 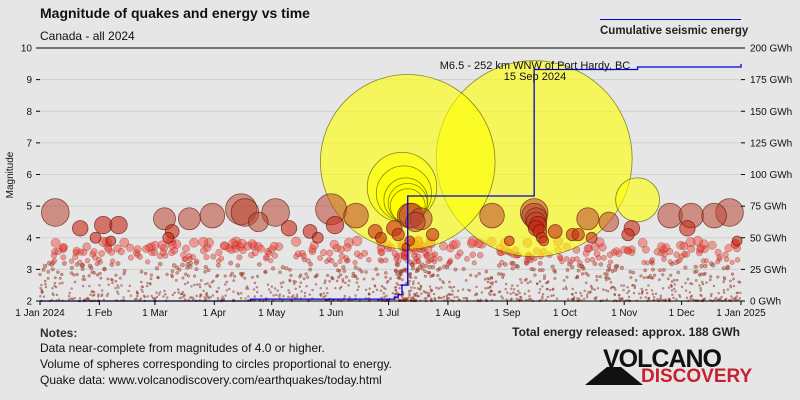 I want to click on x-tick-label: 1 May, so click(x=271, y=313).